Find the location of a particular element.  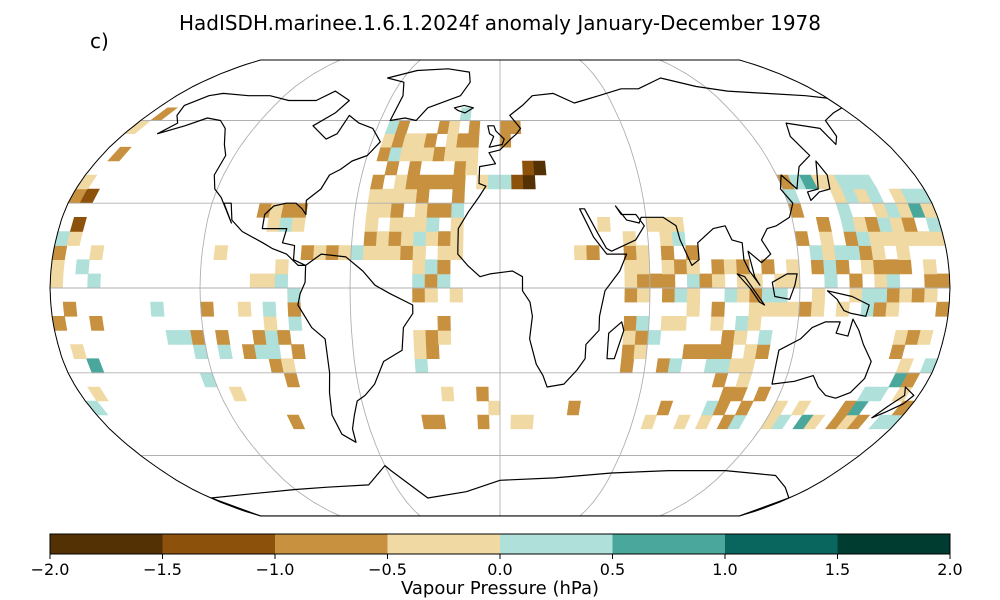

coastline-japan is located at coordinates (818, 180).